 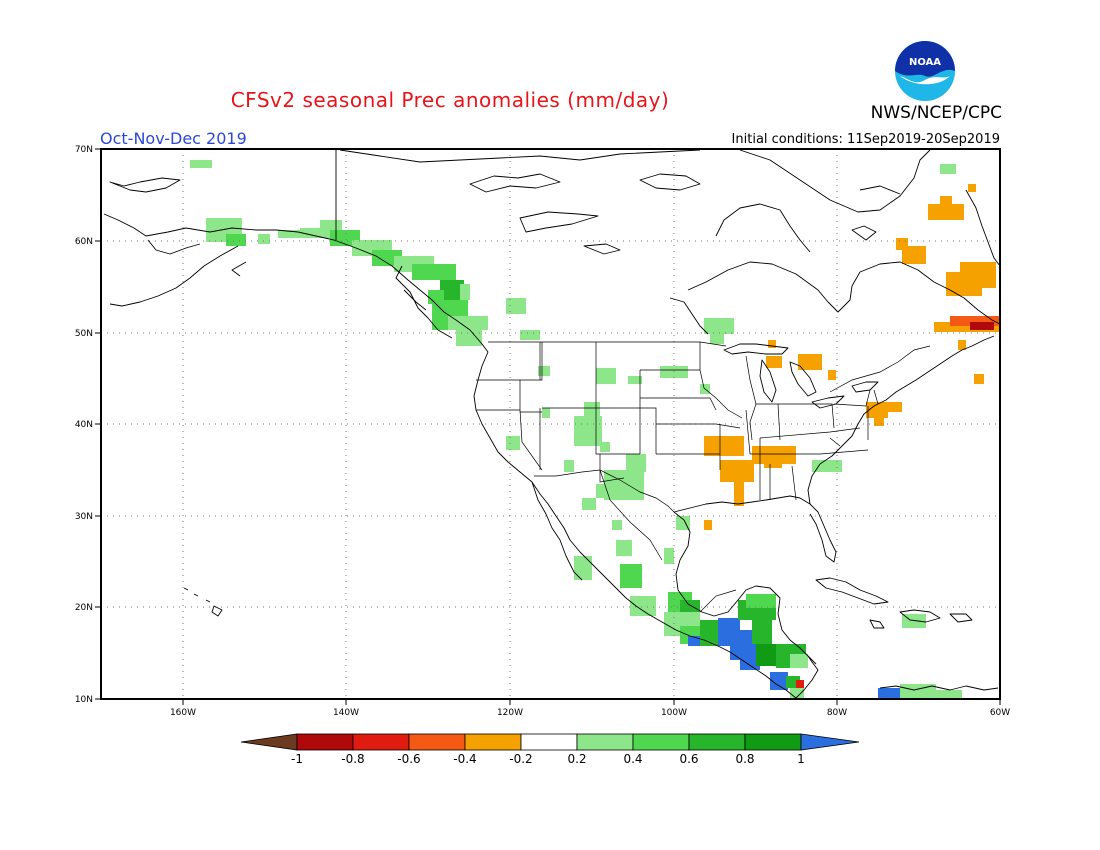 I want to click on lon-tick-labels: 160W 140W 120W 100W 80W 60W, so click(x=590, y=713).